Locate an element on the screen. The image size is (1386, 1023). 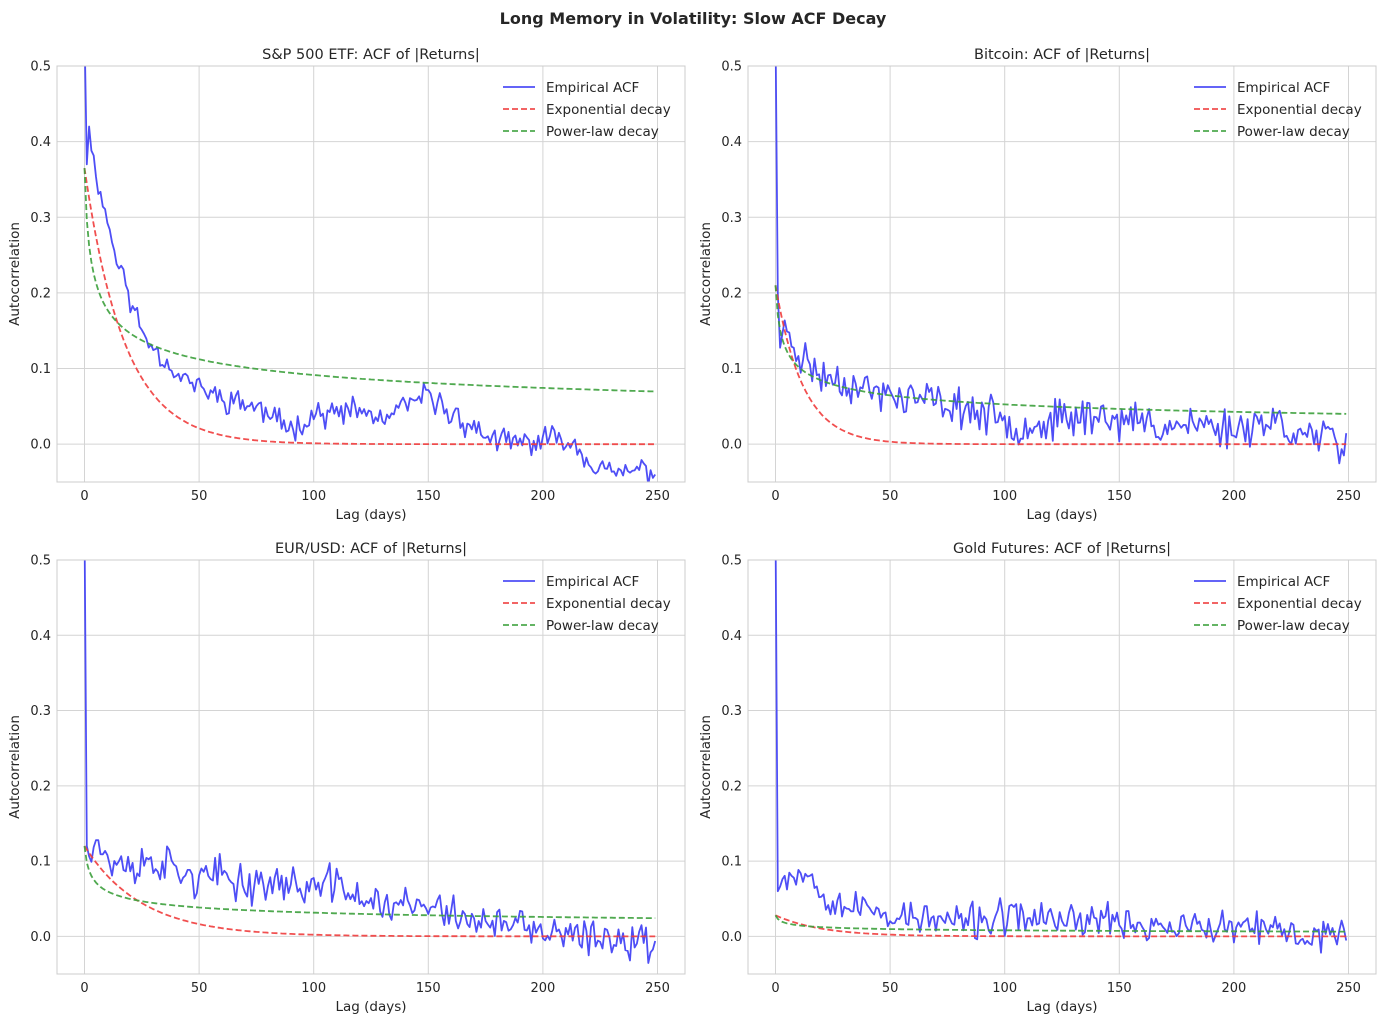
subplot-title: EUR/USD: ACF of |Returns| is located at coordinates (371, 549).